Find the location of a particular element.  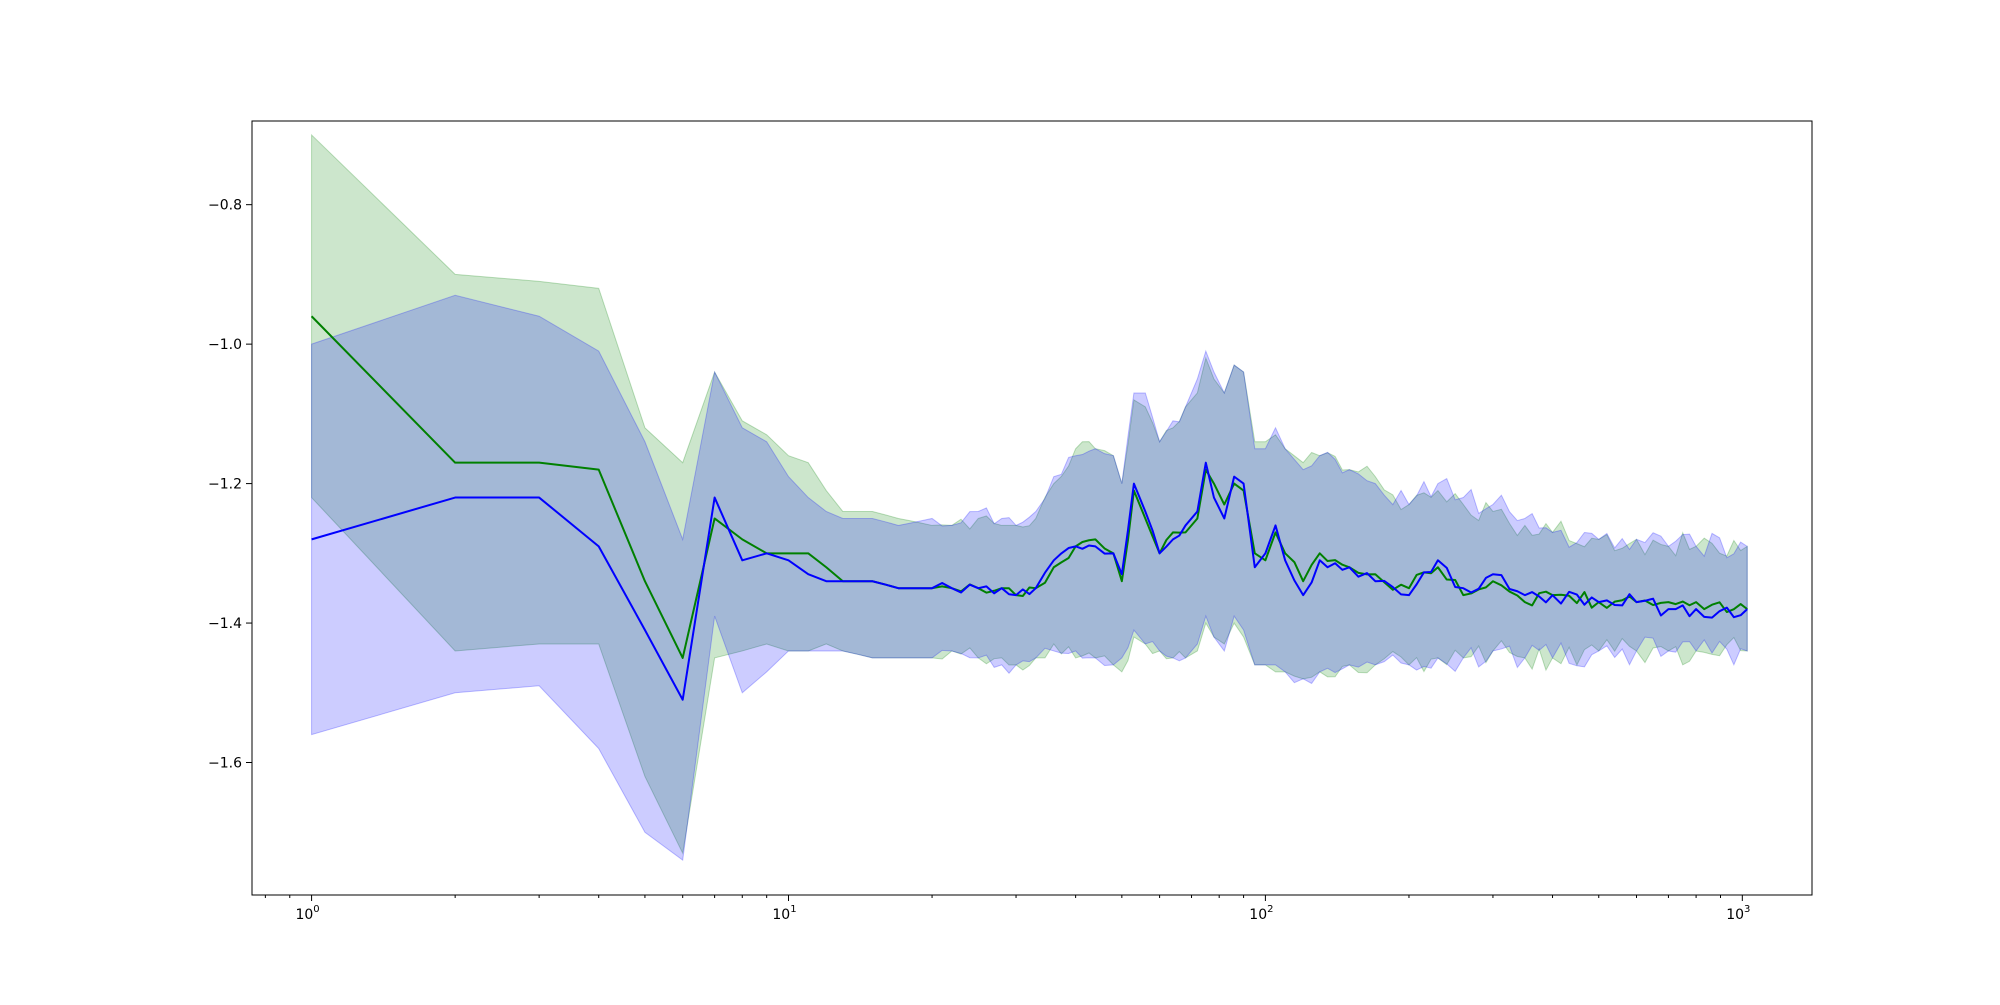

y-tick-label: −1.6 is located at coordinates (225, 764).